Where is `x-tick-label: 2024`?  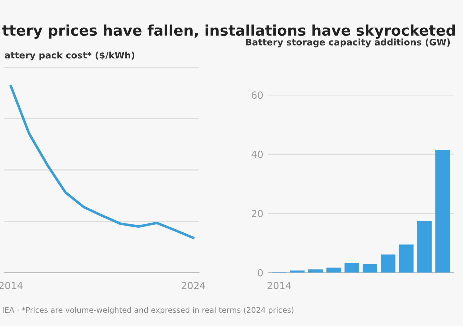
x-tick-label: 2024 is located at coordinates (194, 286).